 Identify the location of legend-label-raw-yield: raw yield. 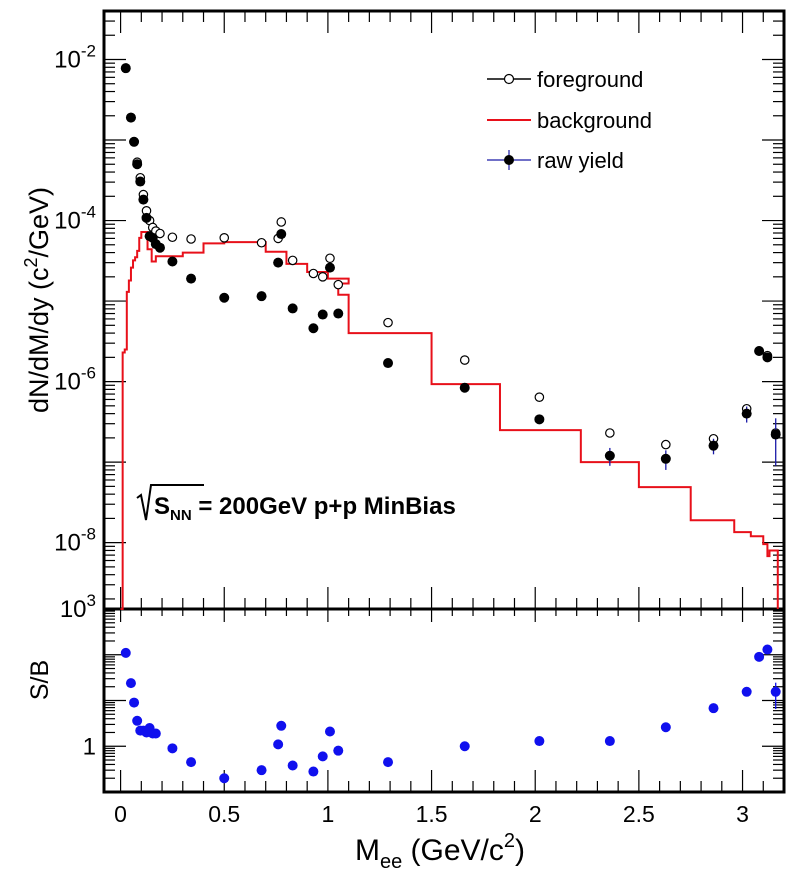
(580, 160).